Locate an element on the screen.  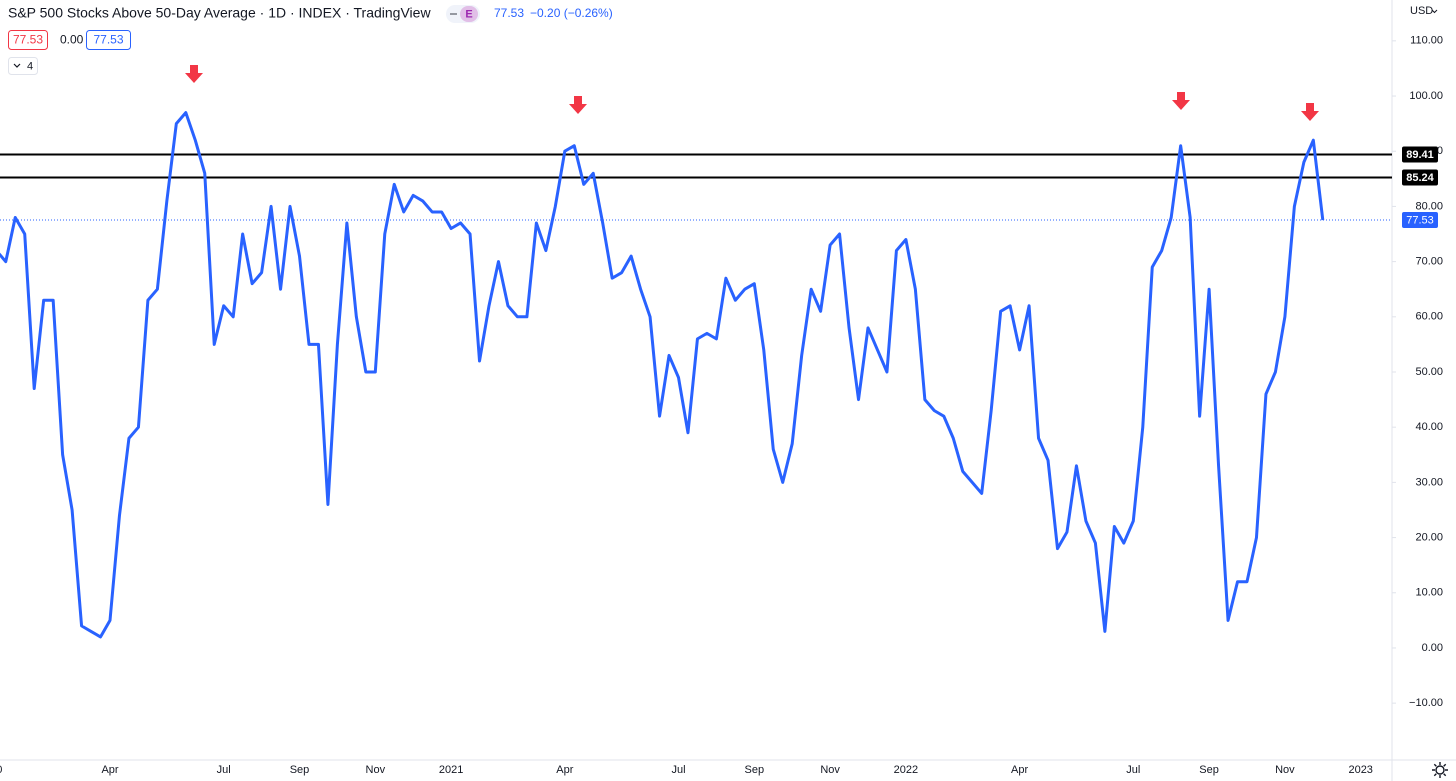
y-tick-label: −10.00 is located at coordinates (1426, 703).